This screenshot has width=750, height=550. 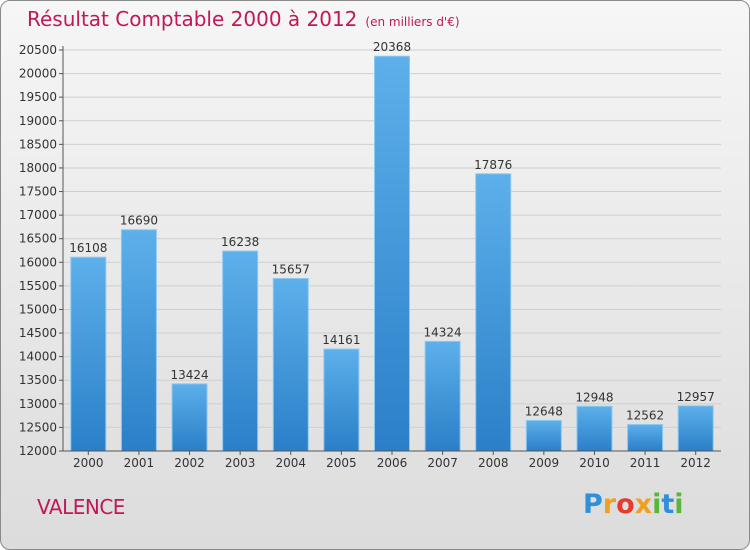 I want to click on logo-char: t, so click(x=668, y=504).